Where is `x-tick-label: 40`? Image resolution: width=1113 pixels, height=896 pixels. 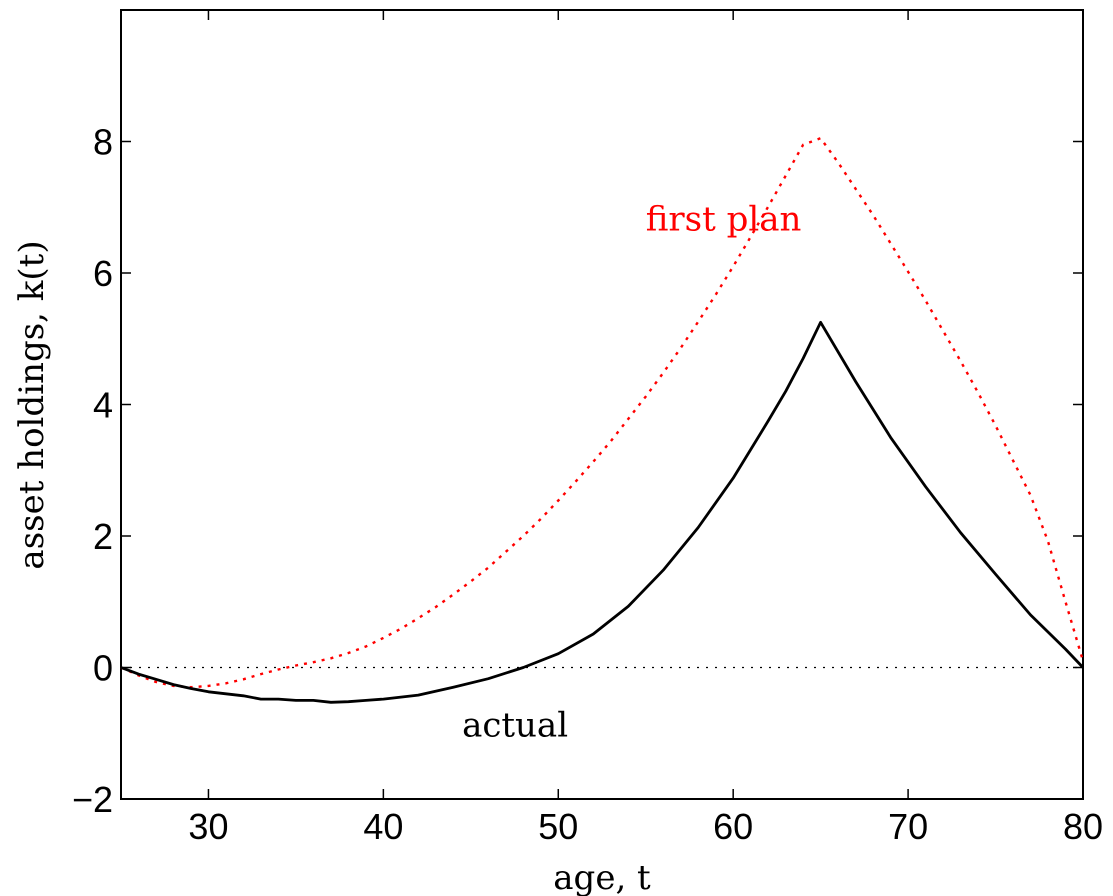 x-tick-label: 40 is located at coordinates (383, 826).